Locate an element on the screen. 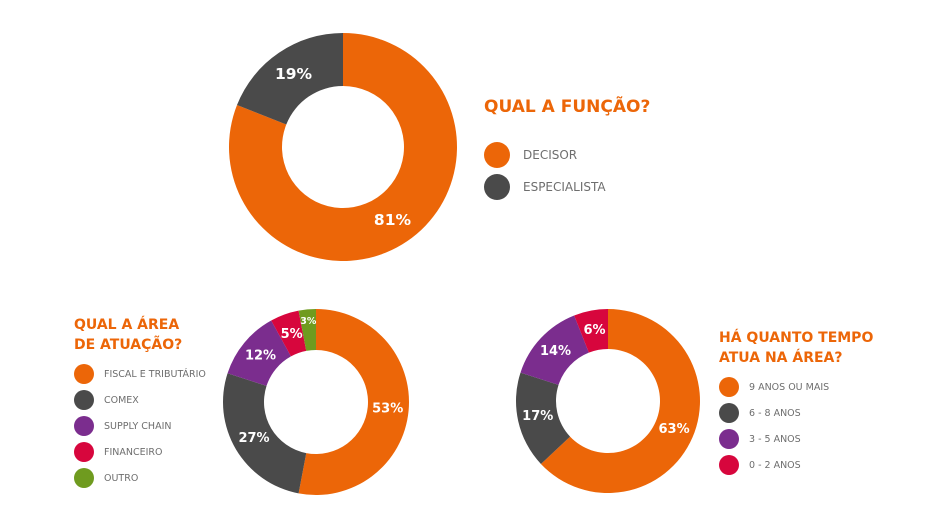  tempo-area-label-3-5-anos: 14% is located at coordinates (555, 351).